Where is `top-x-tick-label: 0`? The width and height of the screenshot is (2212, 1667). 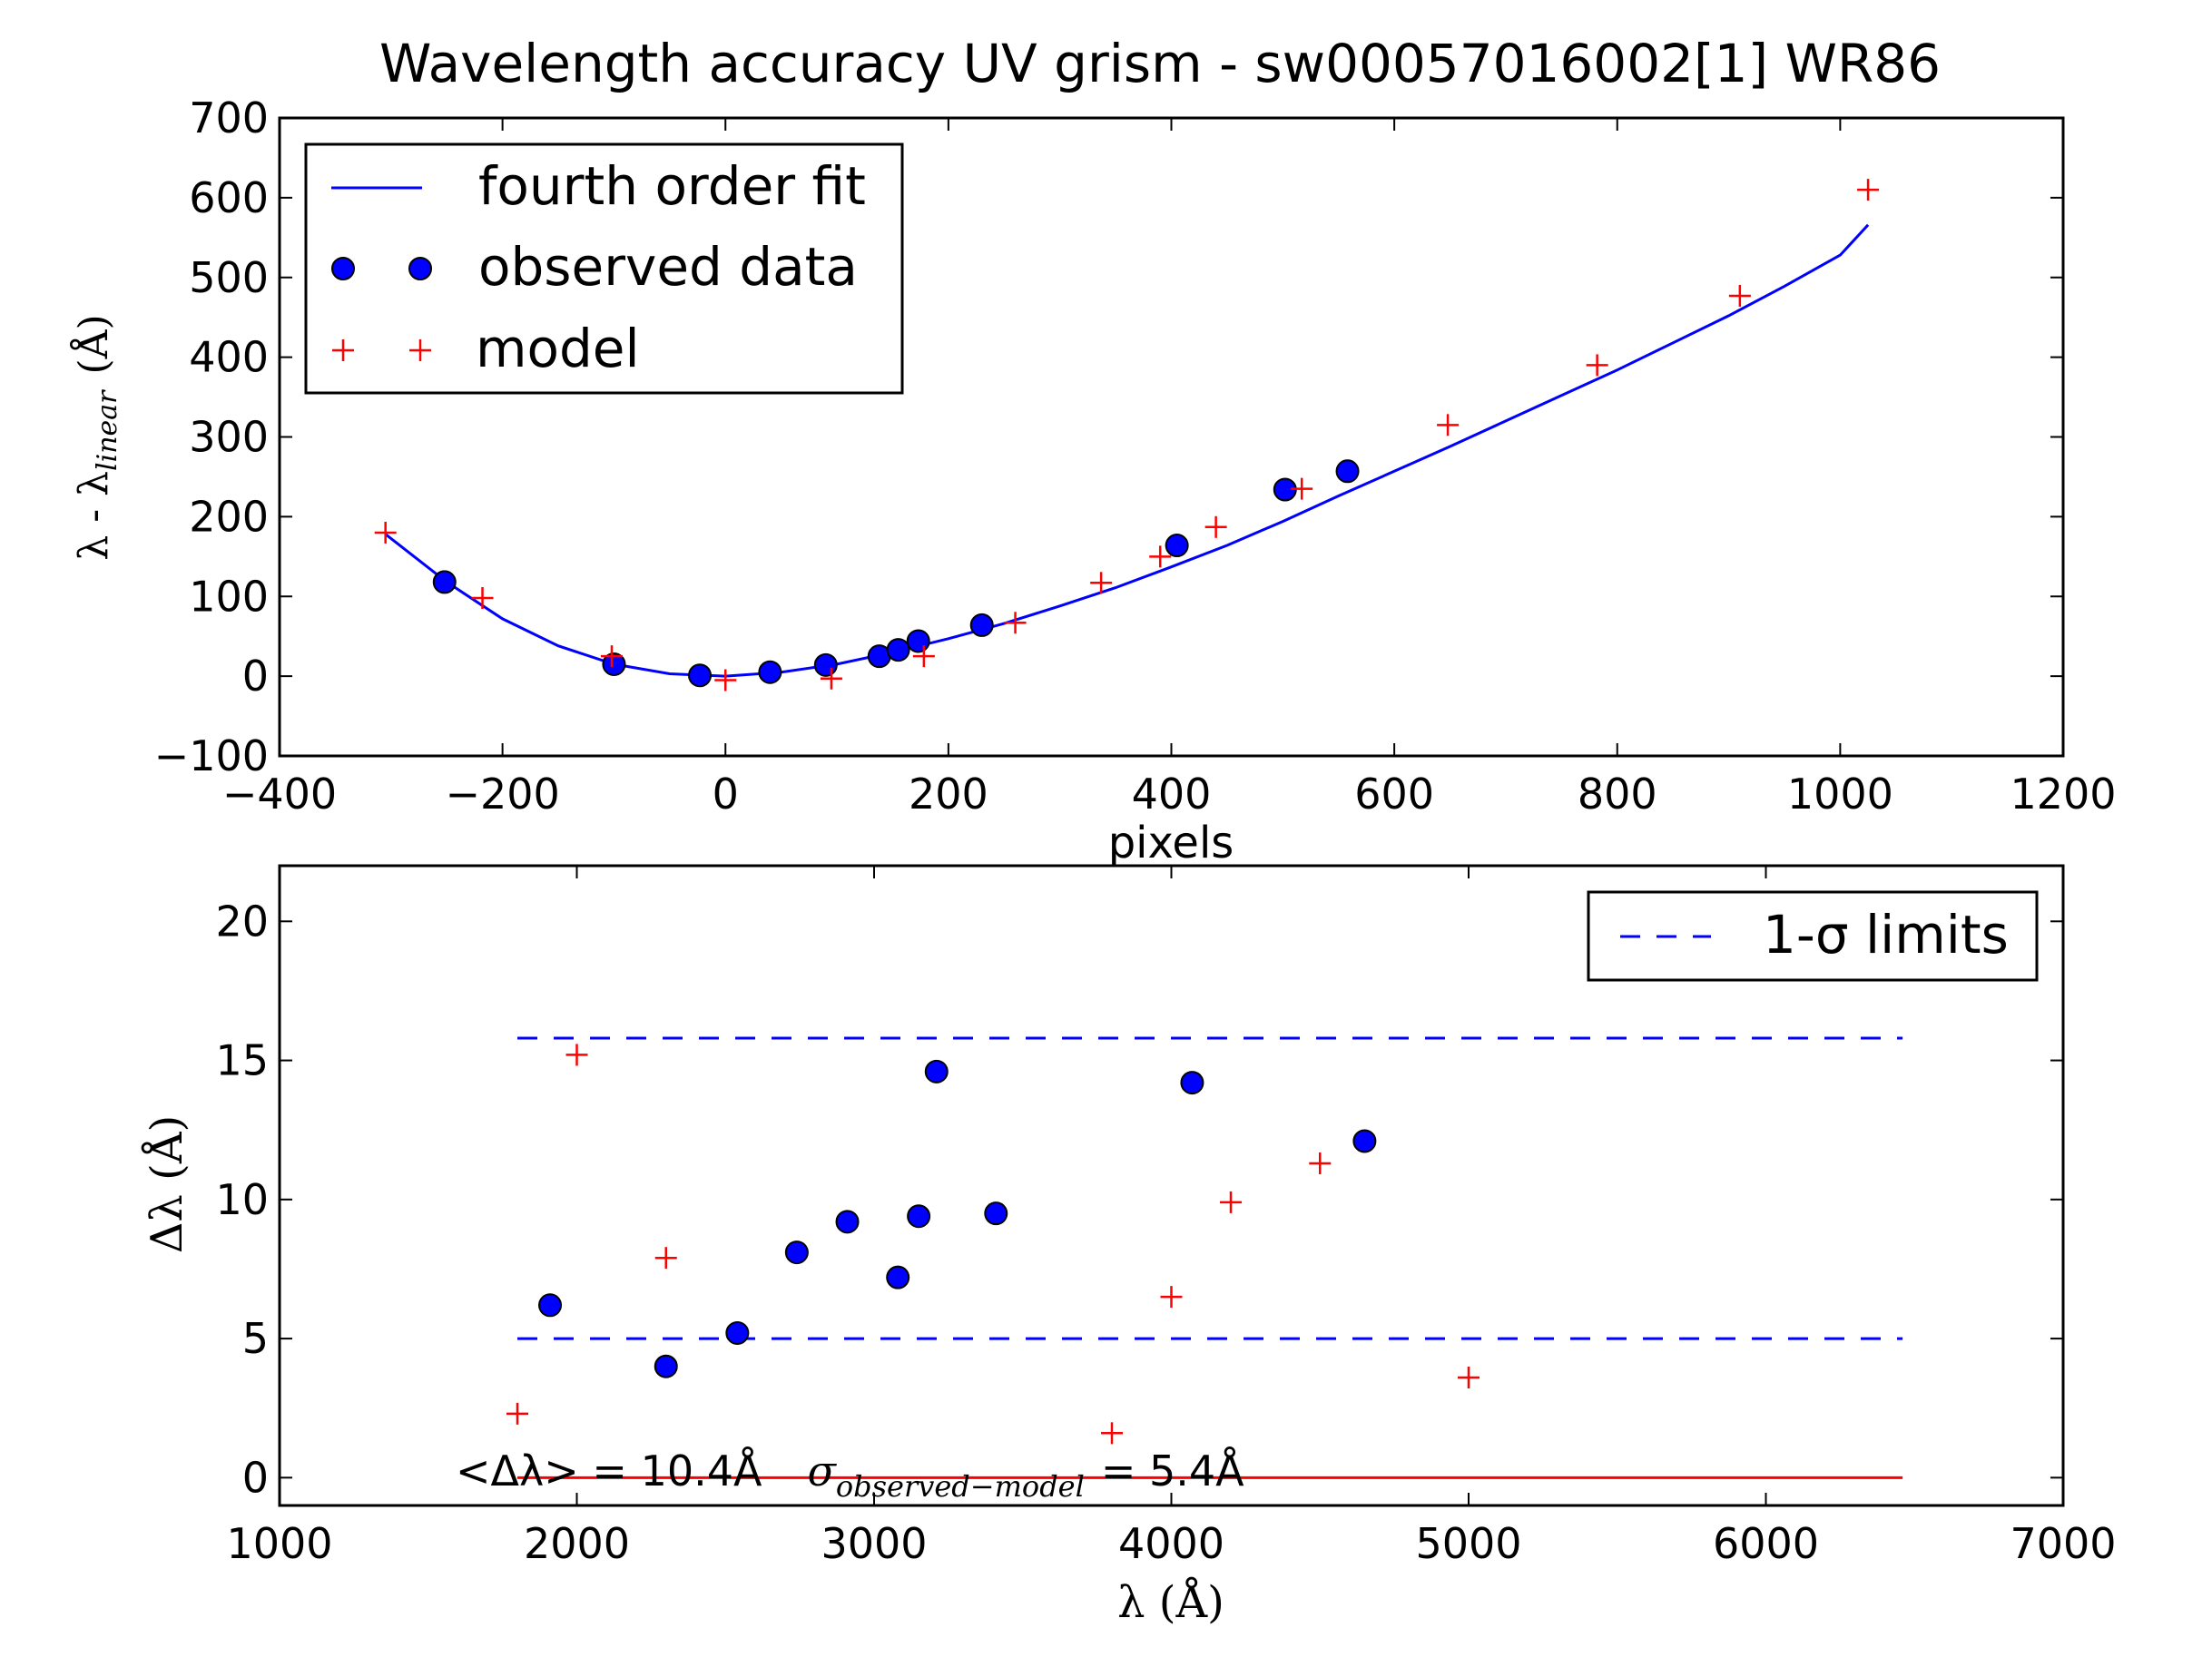
top-x-tick-label: 0 is located at coordinates (726, 794).